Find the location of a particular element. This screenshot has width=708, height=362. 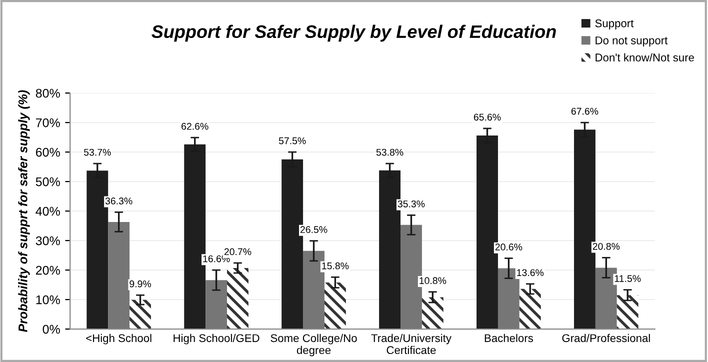

y-tick-label: 50% is located at coordinates (48, 181).